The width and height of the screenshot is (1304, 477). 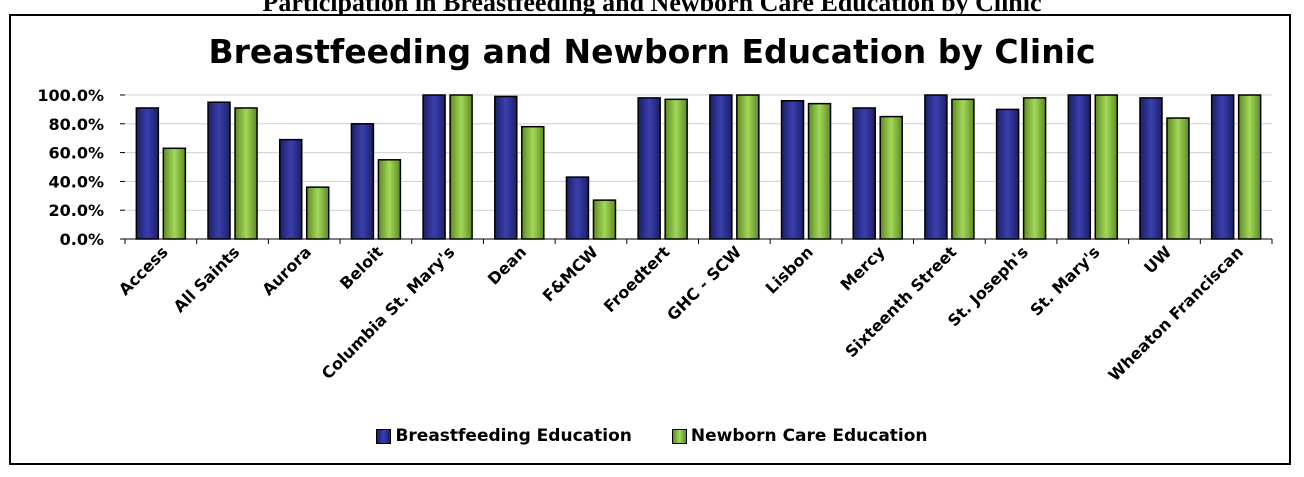 What do you see at coordinates (570, 273) in the screenshot?
I see `x-tick-label: F&MCW` at bounding box center [570, 273].